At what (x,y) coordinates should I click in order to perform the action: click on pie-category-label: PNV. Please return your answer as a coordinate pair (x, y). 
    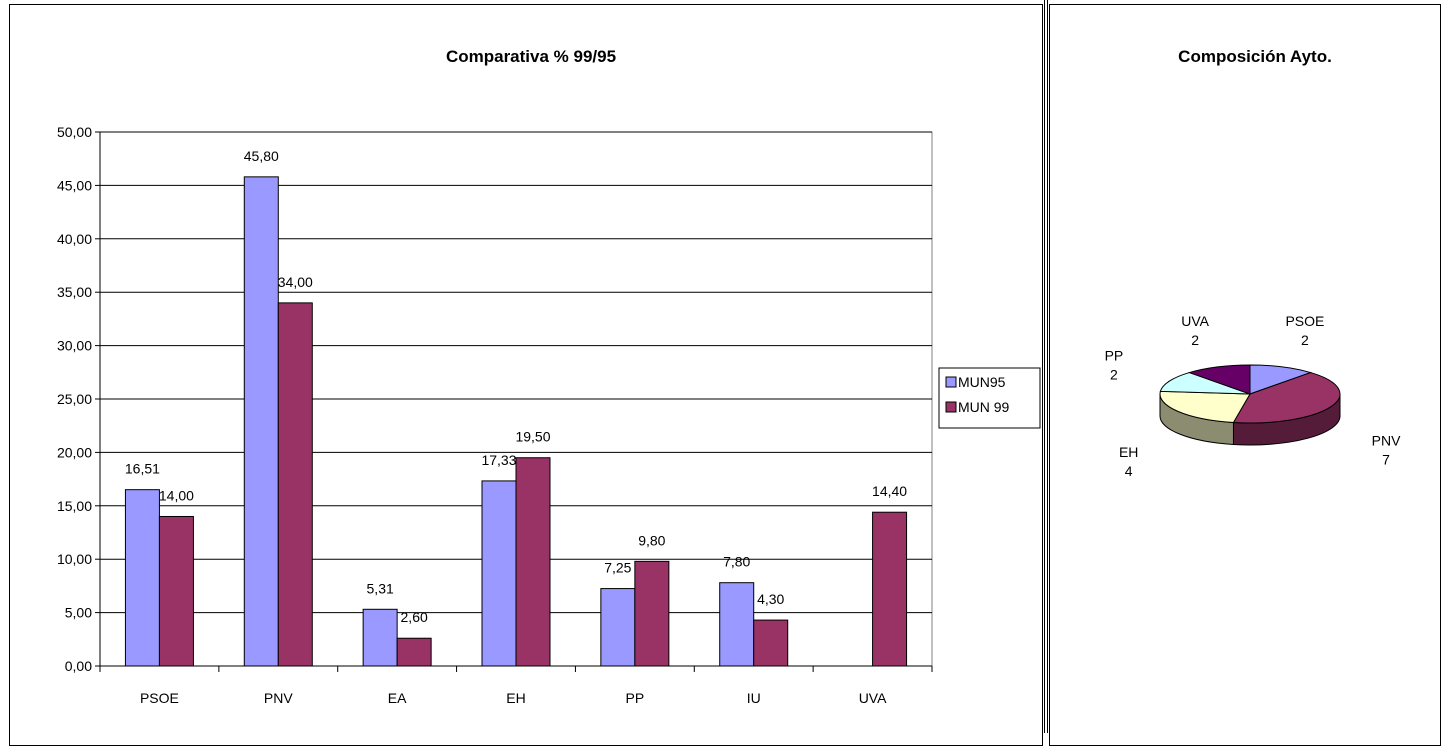
    Looking at the image, I should click on (1386, 441).